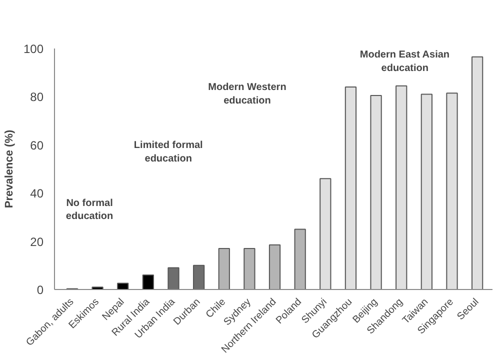 The height and width of the screenshot is (362, 500). What do you see at coordinates (90, 210) in the screenshot?
I see `annotation: No formal education` at bounding box center [90, 210].